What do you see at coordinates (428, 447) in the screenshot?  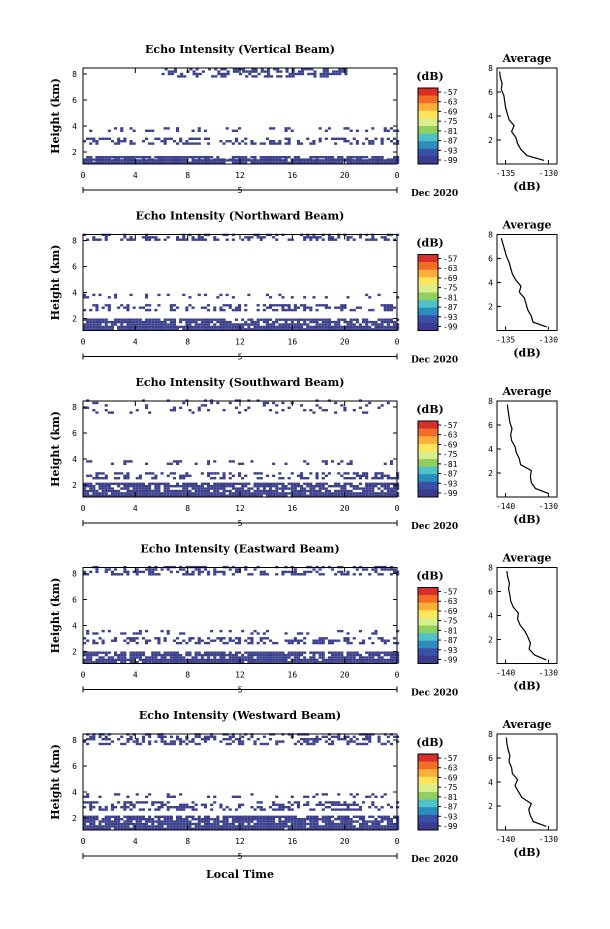 I see `colorbar-swatch` at bounding box center [428, 447].